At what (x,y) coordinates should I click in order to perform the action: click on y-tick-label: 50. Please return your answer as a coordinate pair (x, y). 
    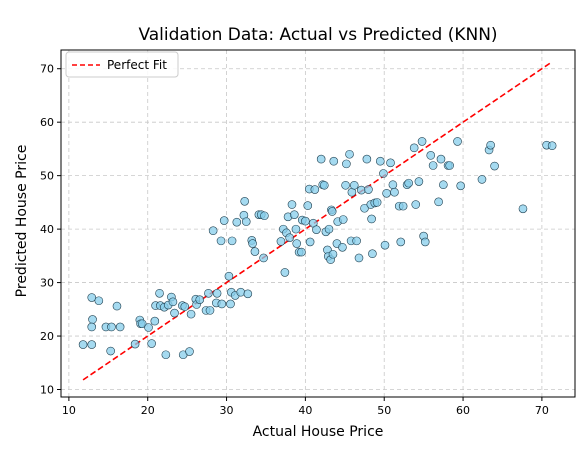
    Looking at the image, I should click on (47, 176).